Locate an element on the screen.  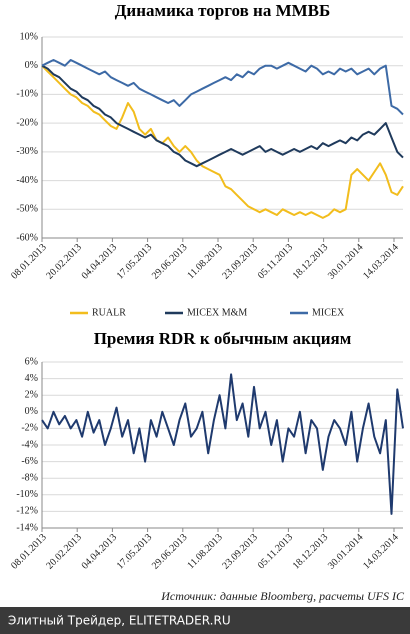
y-tick-label: 10% is located at coordinates (29, 36).